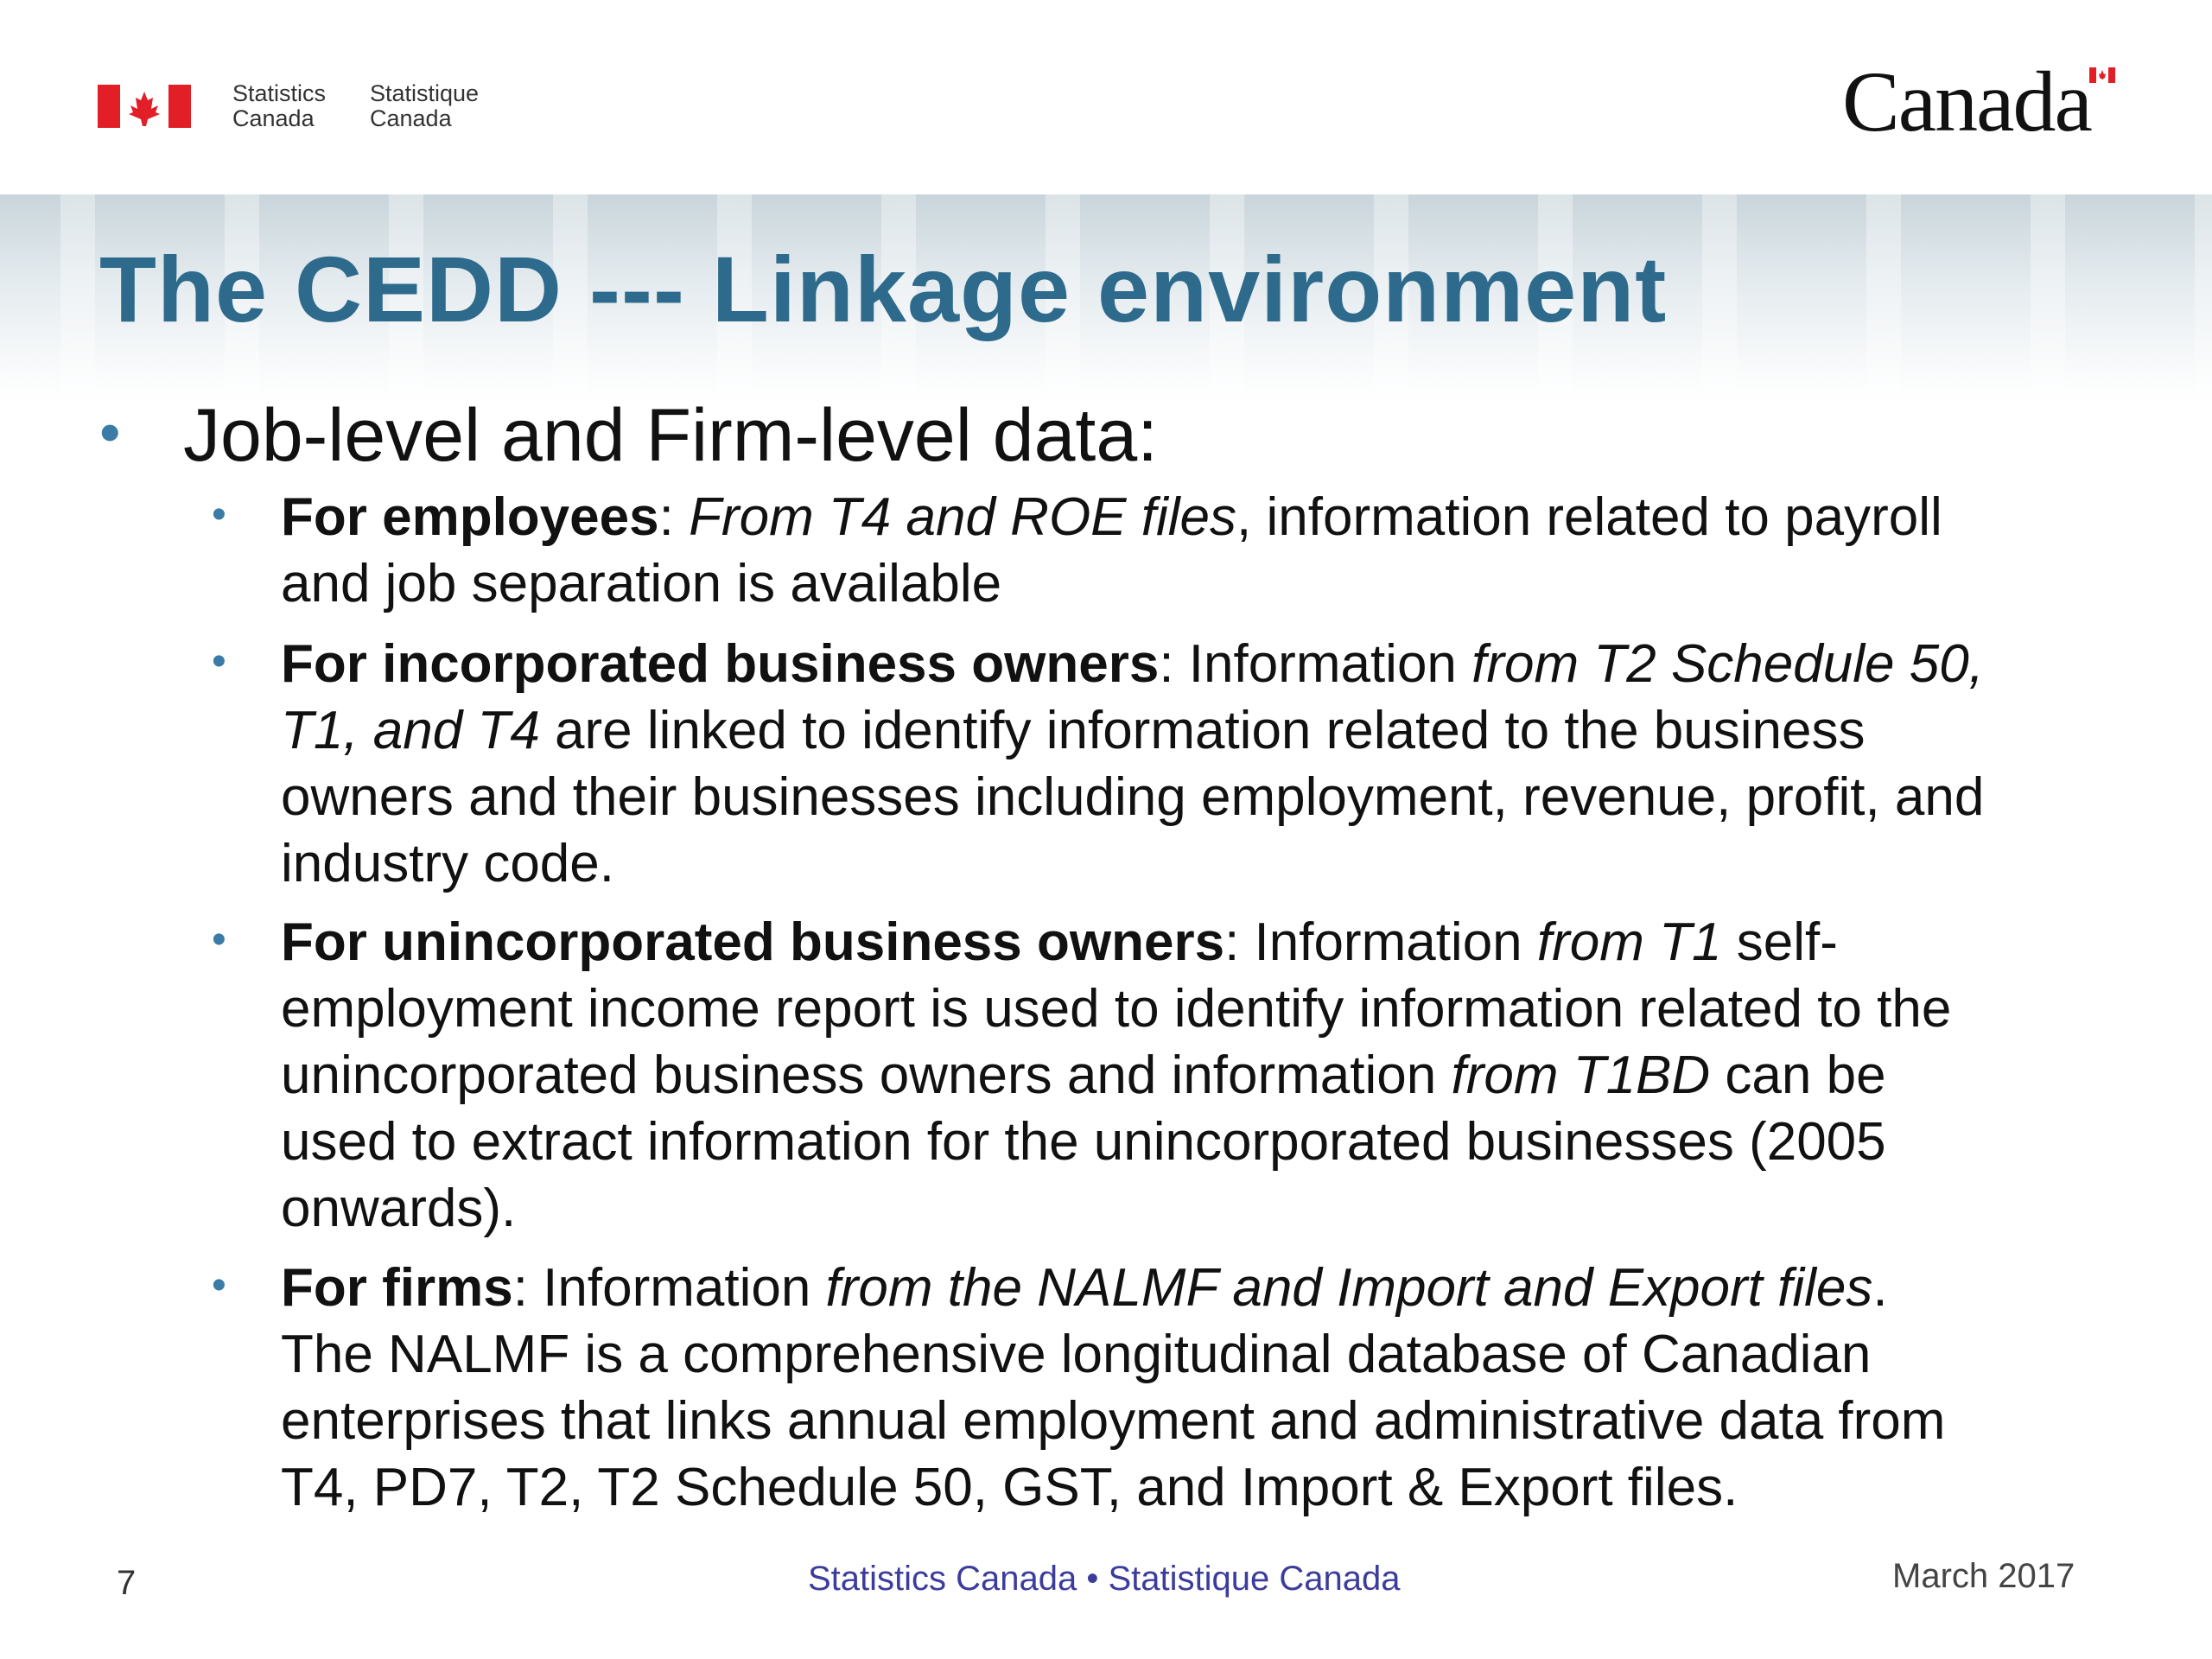 The height and width of the screenshot is (1659, 2212). Describe the element at coordinates (1111, 583) in the screenshot. I see `text-line: and job separation is available` at that location.